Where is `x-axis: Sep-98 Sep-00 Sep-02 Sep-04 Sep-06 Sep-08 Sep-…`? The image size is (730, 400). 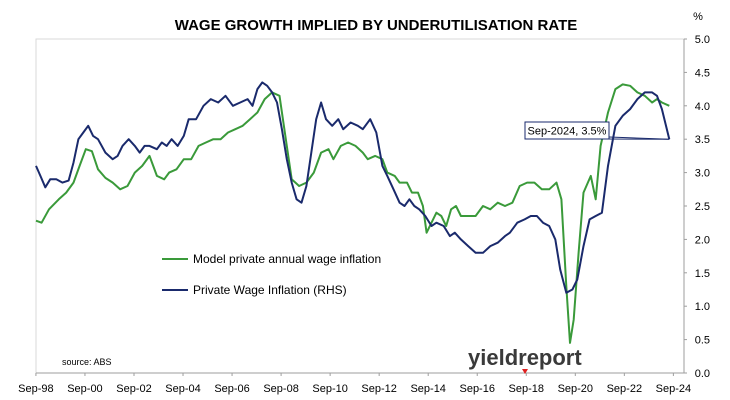 x-axis: Sep-98 Sep-00 Sep-02 Sep-04 Sep-06 Sep-08 Sep-… is located at coordinates (354, 383).